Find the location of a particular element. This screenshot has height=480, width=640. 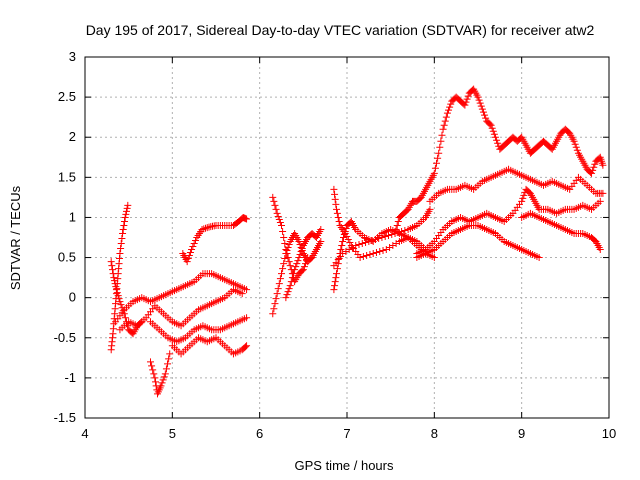

series-arc-e is located at coordinates (160, 374).